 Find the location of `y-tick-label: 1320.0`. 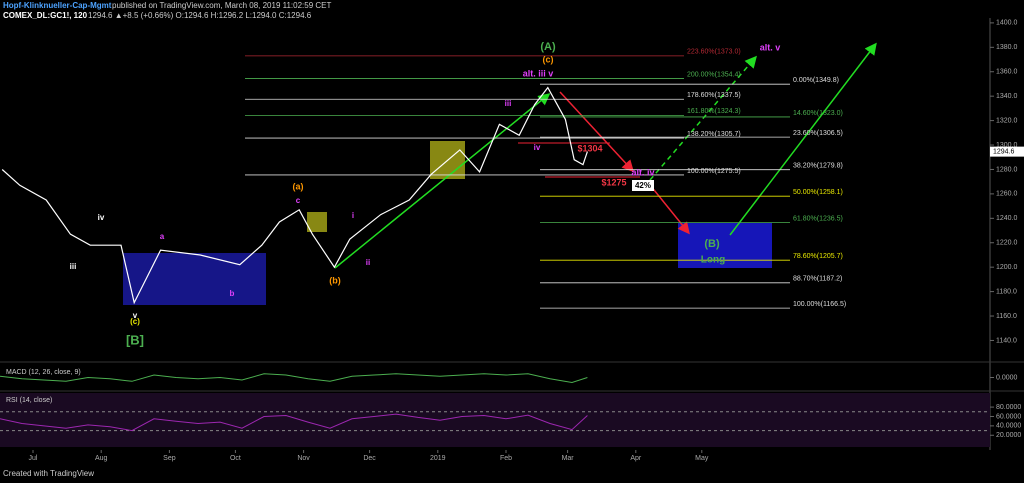

y-tick-label: 1320.0 is located at coordinates (1007, 120).